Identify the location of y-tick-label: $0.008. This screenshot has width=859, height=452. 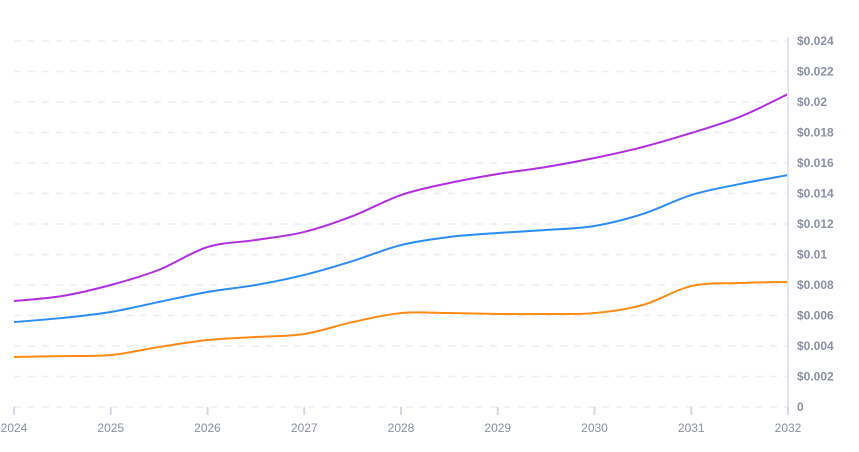
(815, 285).